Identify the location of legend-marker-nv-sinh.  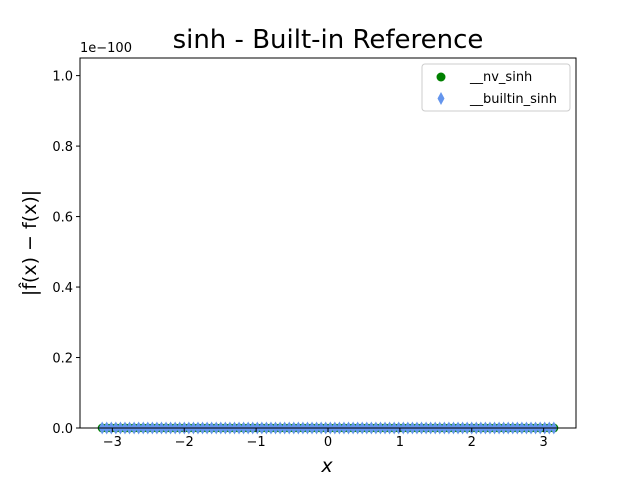
(441, 77).